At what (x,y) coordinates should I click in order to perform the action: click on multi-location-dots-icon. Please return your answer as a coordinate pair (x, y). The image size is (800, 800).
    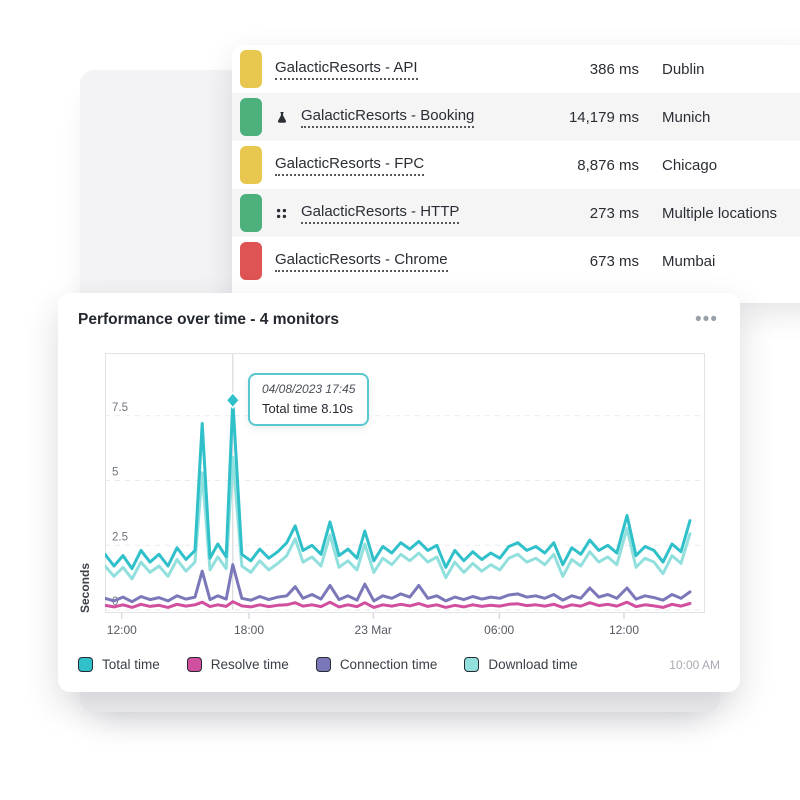
    Looking at the image, I should click on (281, 213).